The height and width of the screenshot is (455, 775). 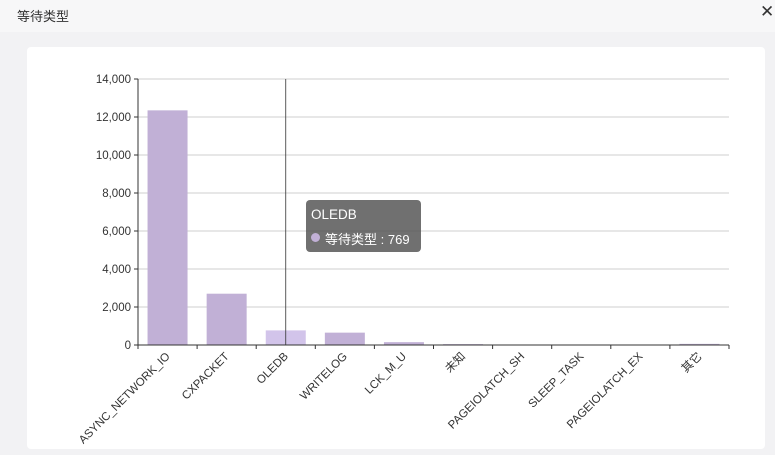 I want to click on x-tick-label: OLEDB, so click(x=273, y=368).